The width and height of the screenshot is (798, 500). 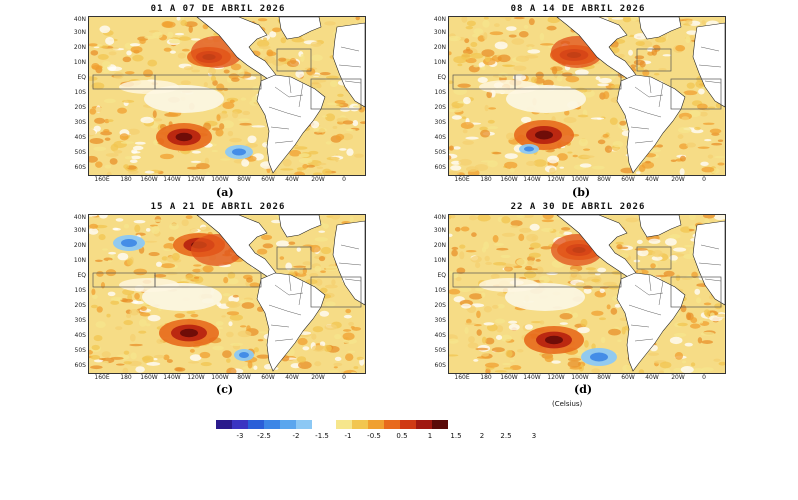 I want to click on latitude-tick-label: EQ, so click(x=81, y=275).